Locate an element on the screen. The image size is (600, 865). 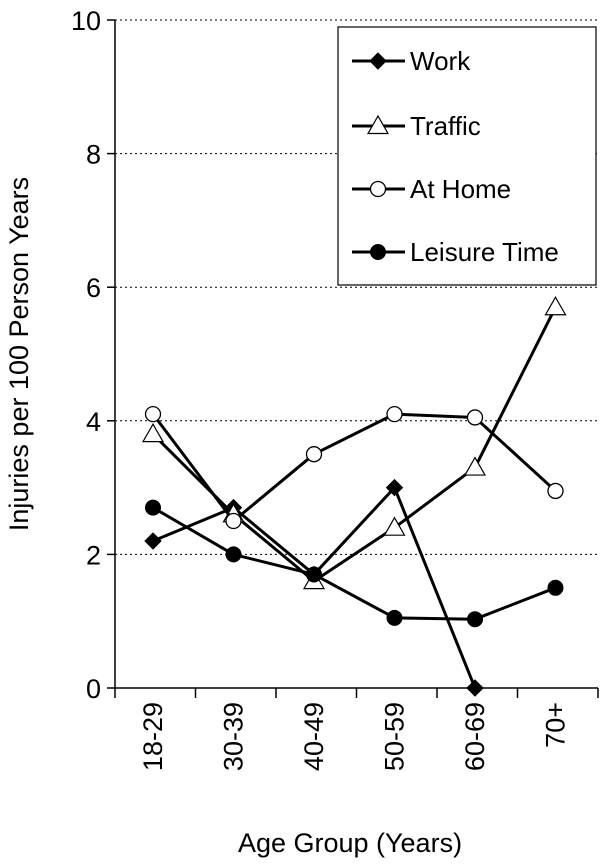
x-tick-label: 60-69 is located at coordinates (475, 736).